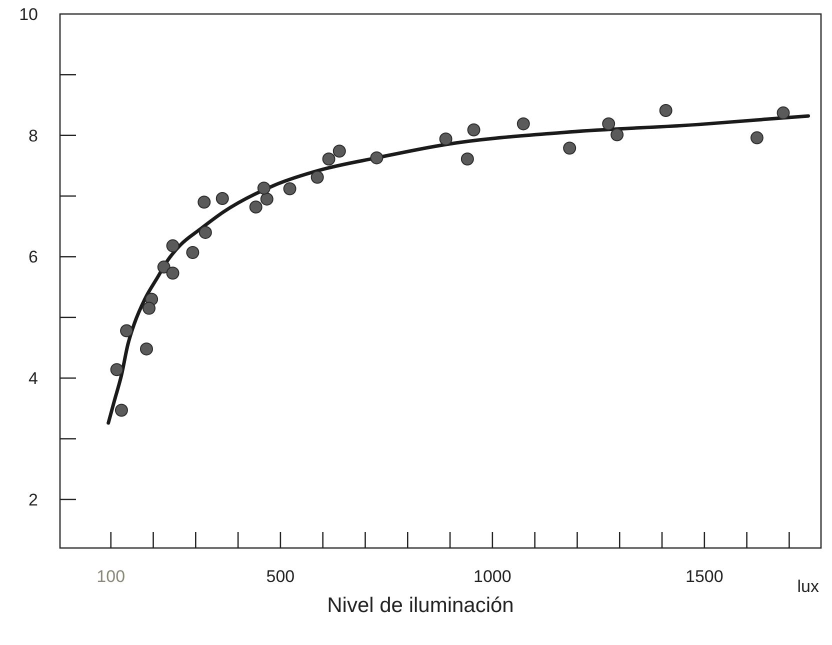  Describe the element at coordinates (420, 605) in the screenshot. I see `x-axis-title: Nivel de iluminación` at that location.